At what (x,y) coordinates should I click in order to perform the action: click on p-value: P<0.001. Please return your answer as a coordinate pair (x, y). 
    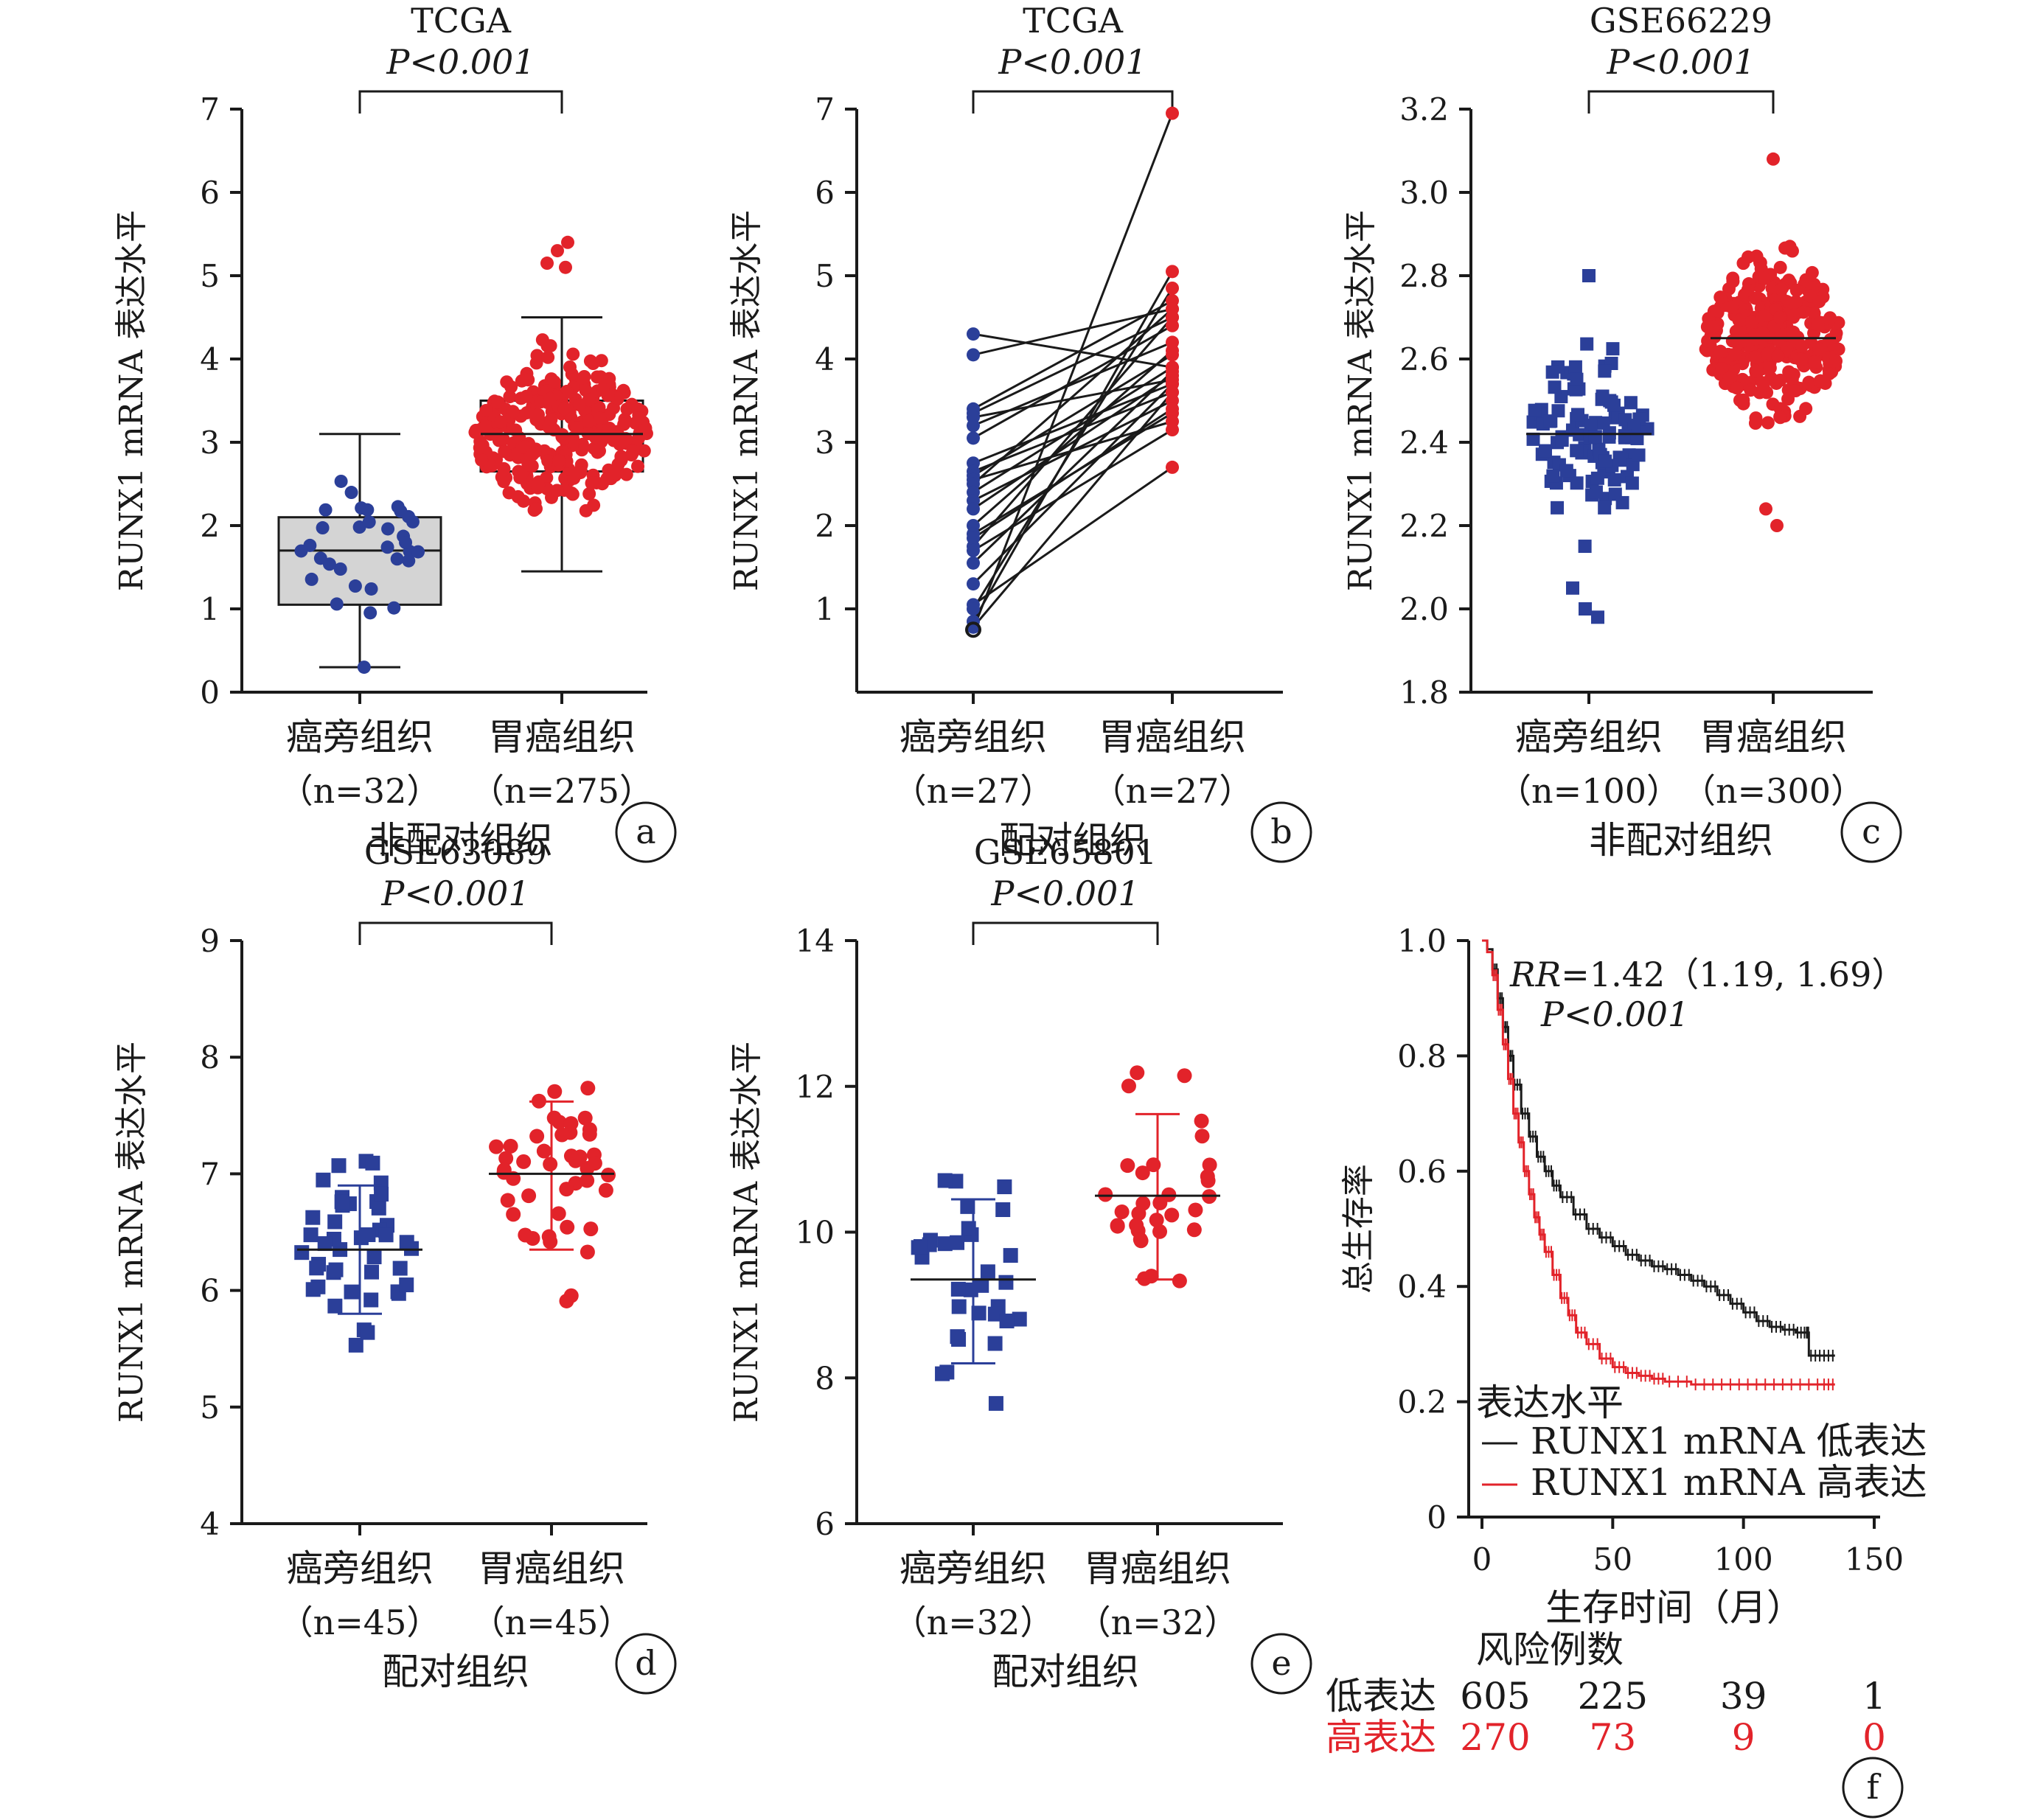
    Looking at the image, I should click on (1072, 62).